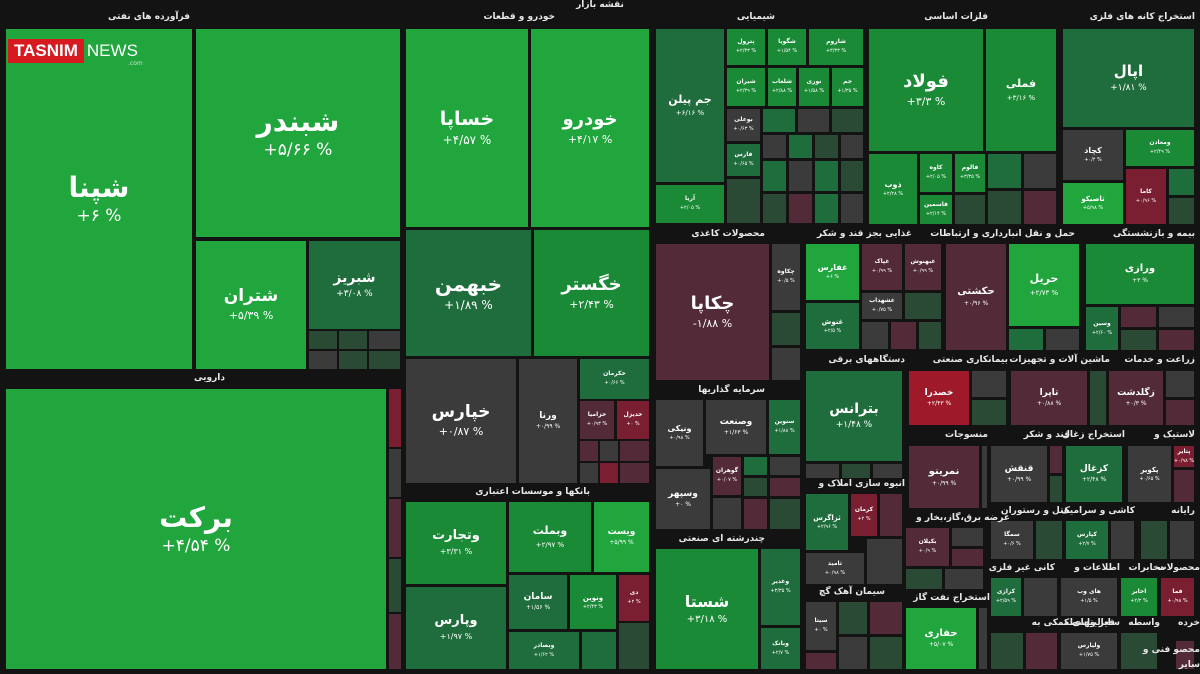  What do you see at coordinates (1044, 285) in the screenshot?
I see `stock-tile: حریل +۲/۷۳ %` at bounding box center [1044, 285].